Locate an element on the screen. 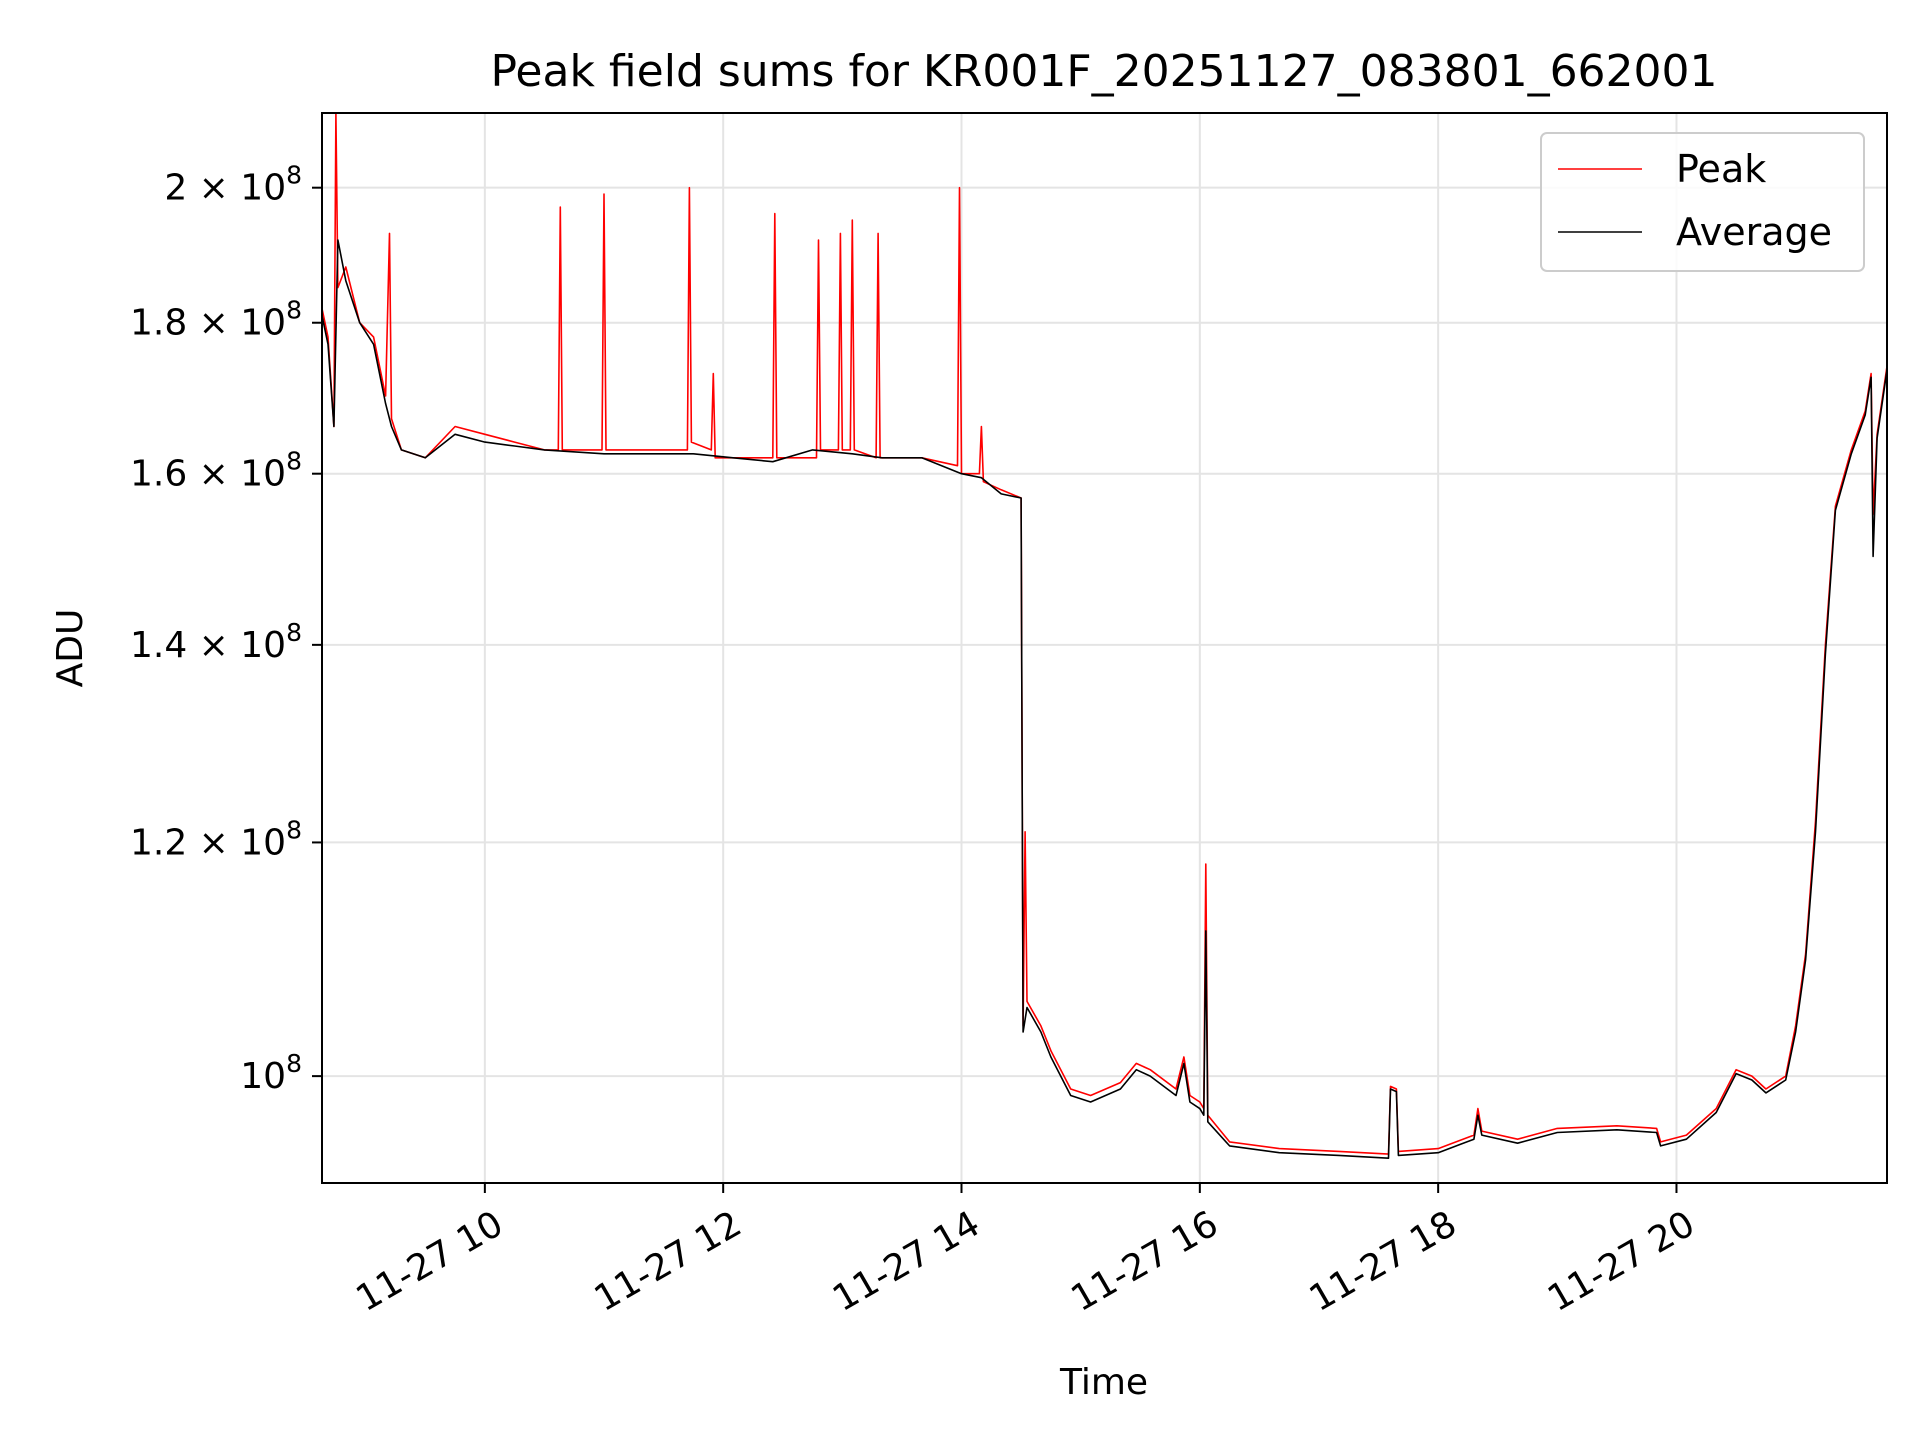  y-tick-label: 1.6 × 108 is located at coordinates (216, 471).